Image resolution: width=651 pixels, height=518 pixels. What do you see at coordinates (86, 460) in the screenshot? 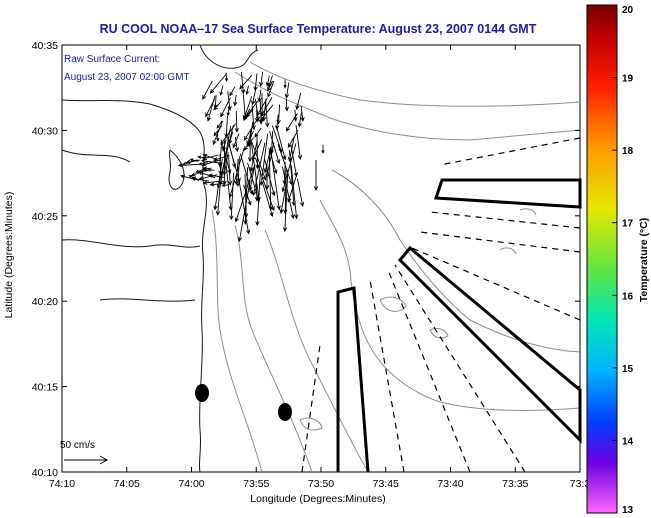
I see `scale-arrow` at bounding box center [86, 460].